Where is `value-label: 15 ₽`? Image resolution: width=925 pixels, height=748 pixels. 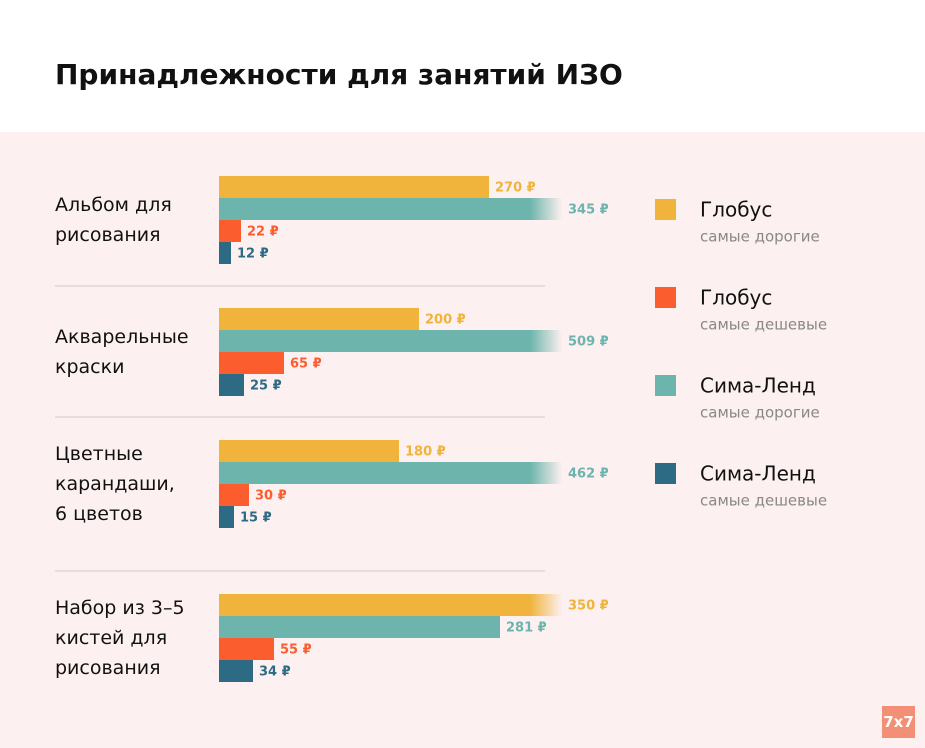
value-label: 15 ₽ is located at coordinates (256, 518).